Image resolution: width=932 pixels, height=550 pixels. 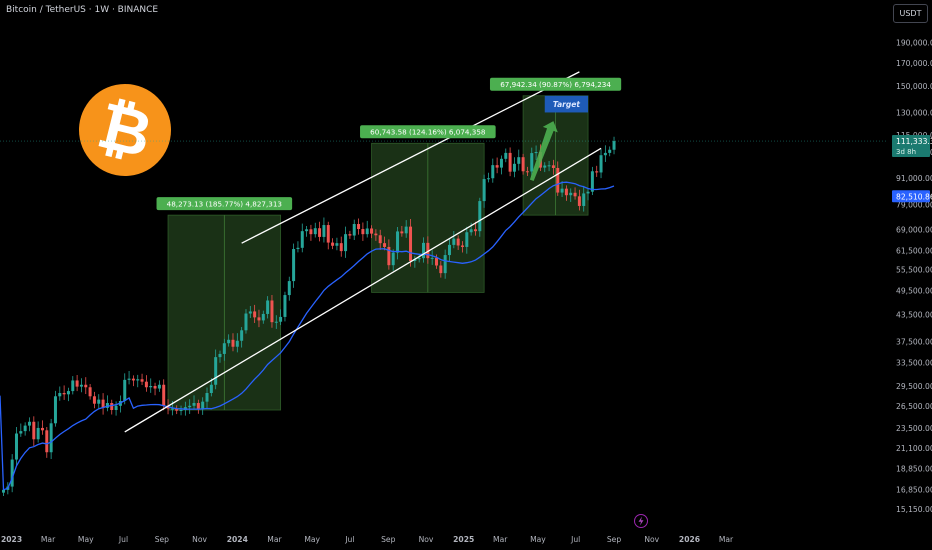 I want to click on currency-button: USDT, so click(x=910, y=13).